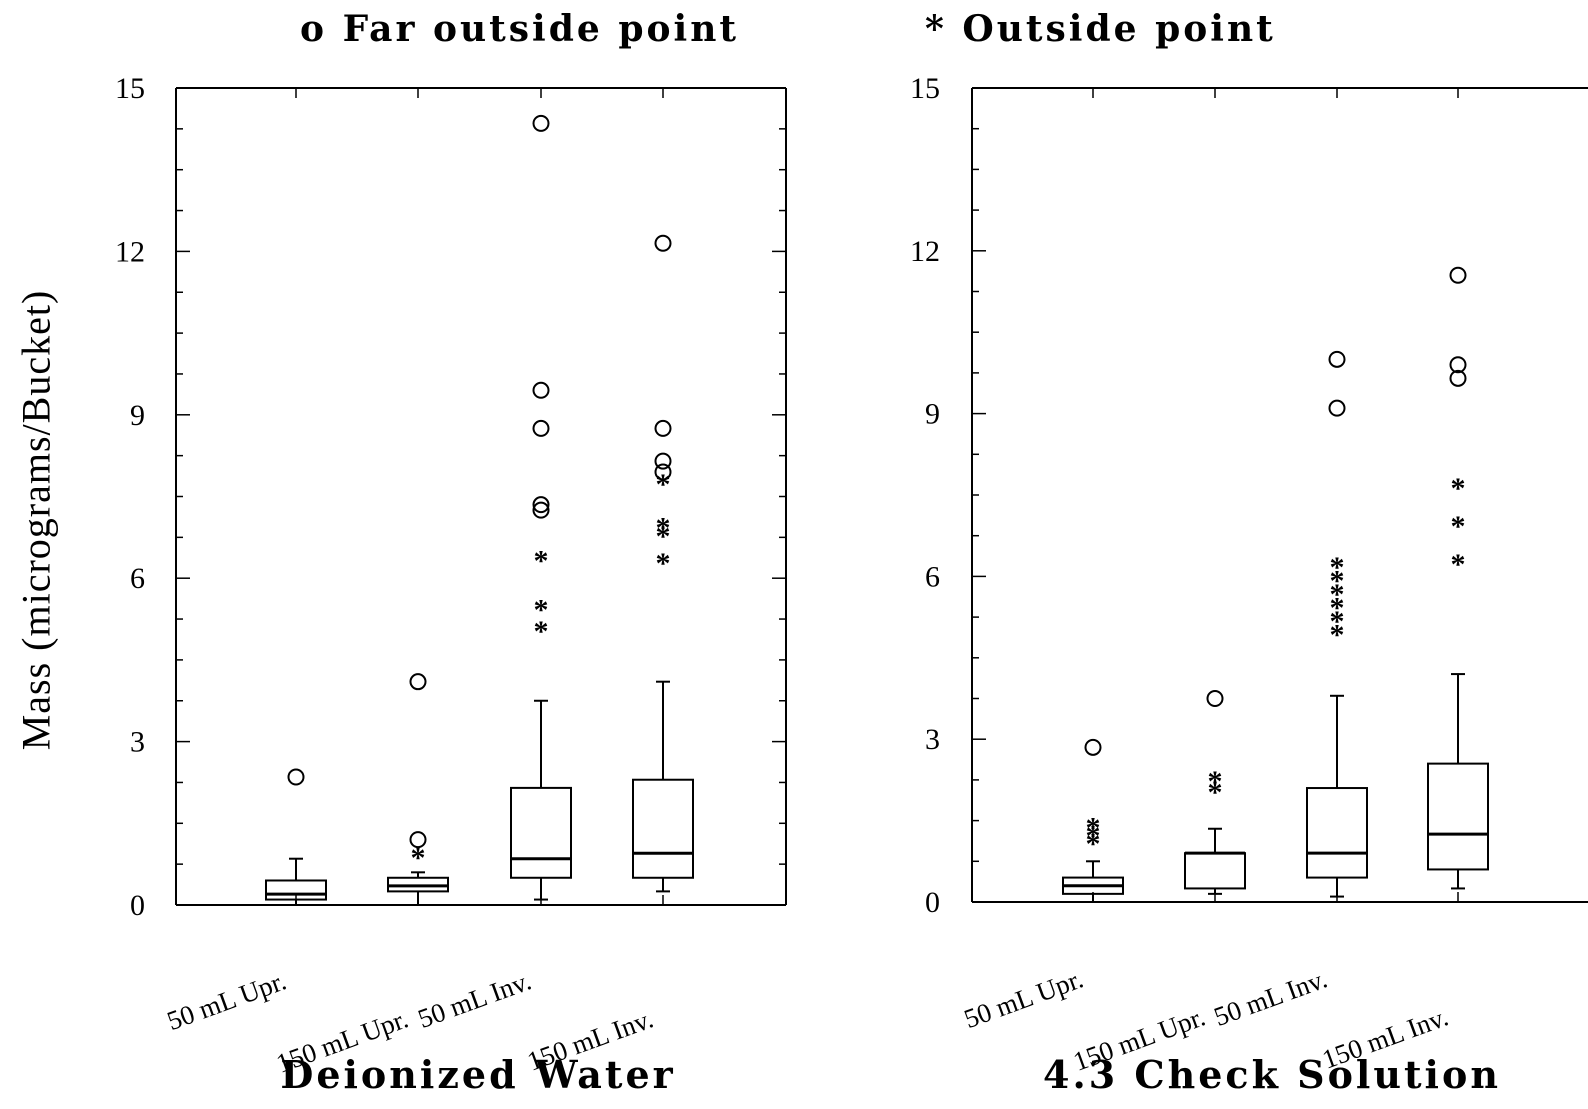 The image size is (1588, 1109). What do you see at coordinates (137, 578) in the screenshot?
I see `y-tick-label-left: 6` at bounding box center [137, 578].